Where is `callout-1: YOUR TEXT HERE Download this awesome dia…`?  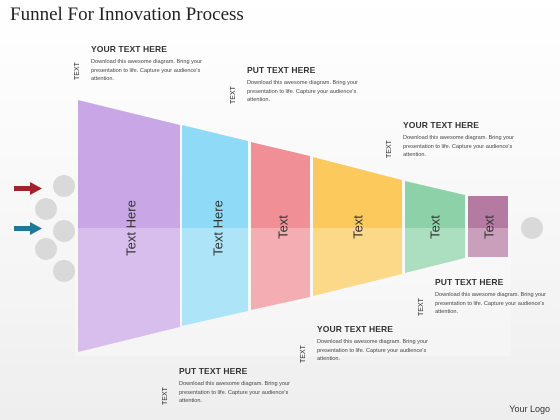 callout-1: YOUR TEXT HERE Download this awesome dia… is located at coordinates (147, 64).